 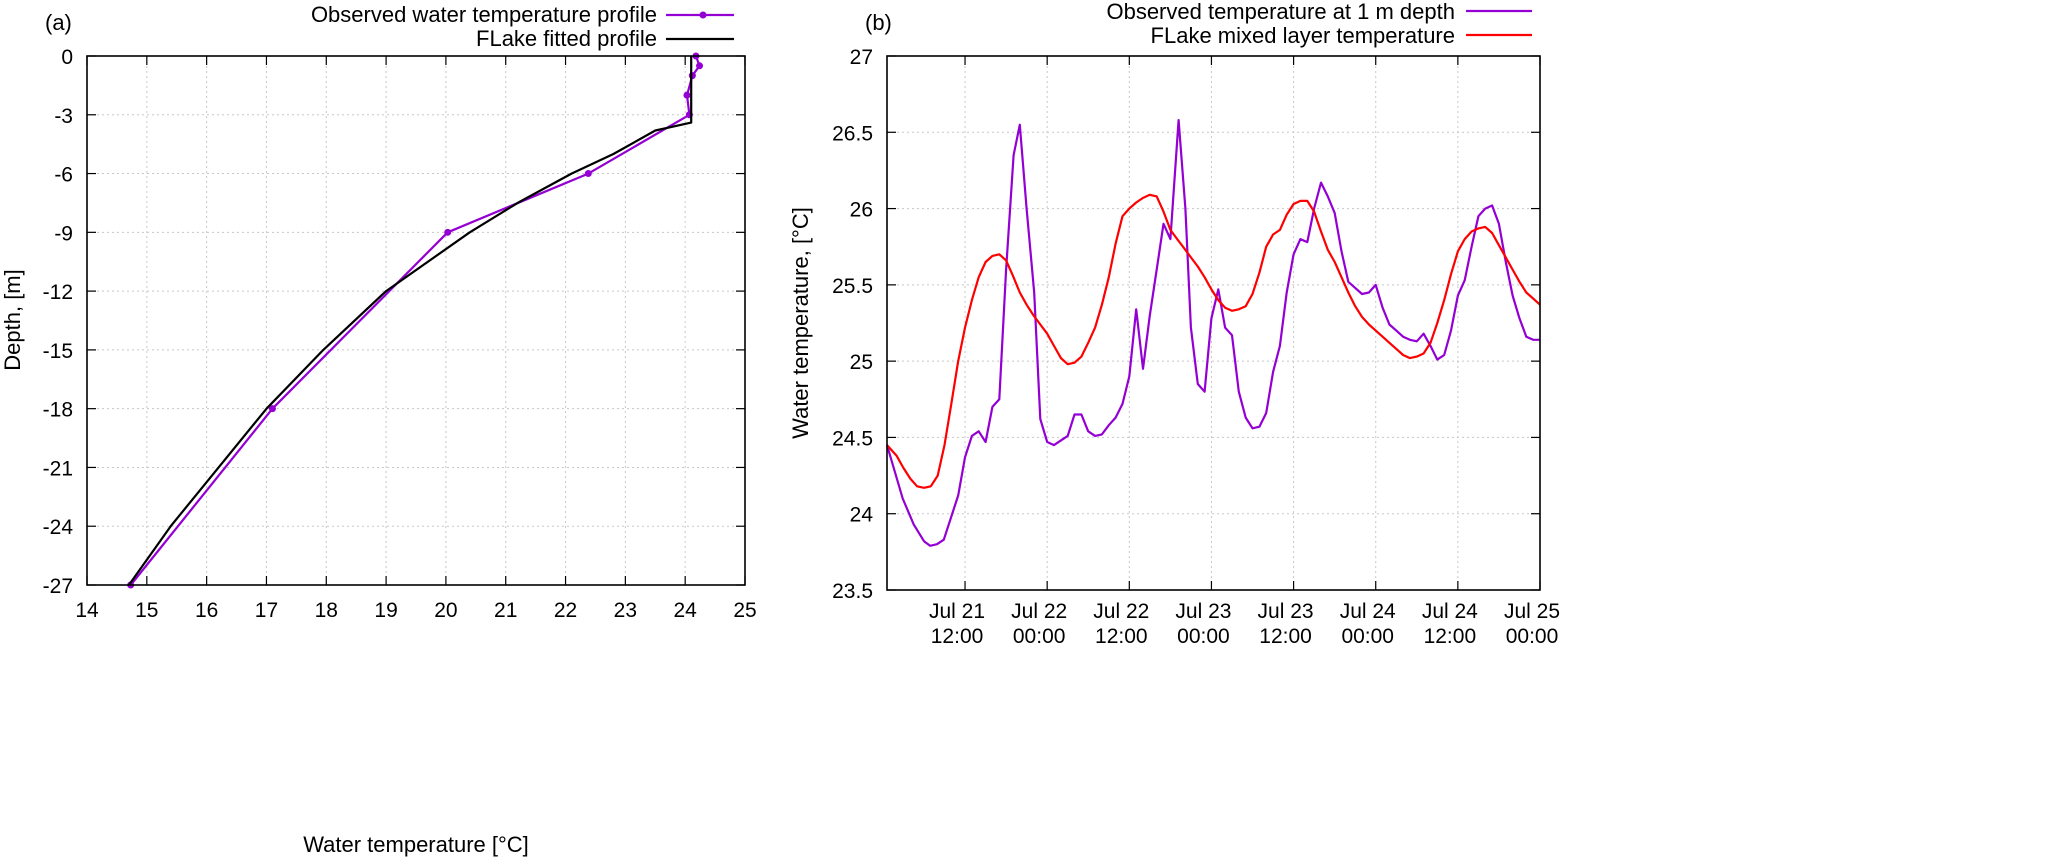 What do you see at coordinates (566, 38) in the screenshot?
I see `legend-label-flake-profile: FLake fitted profile` at bounding box center [566, 38].